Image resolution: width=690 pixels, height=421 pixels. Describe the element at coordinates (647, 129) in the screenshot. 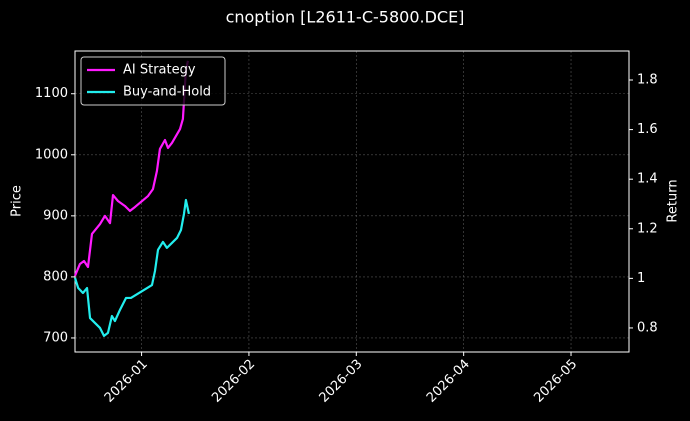

I see `y2-tick-label: 1.6` at that location.